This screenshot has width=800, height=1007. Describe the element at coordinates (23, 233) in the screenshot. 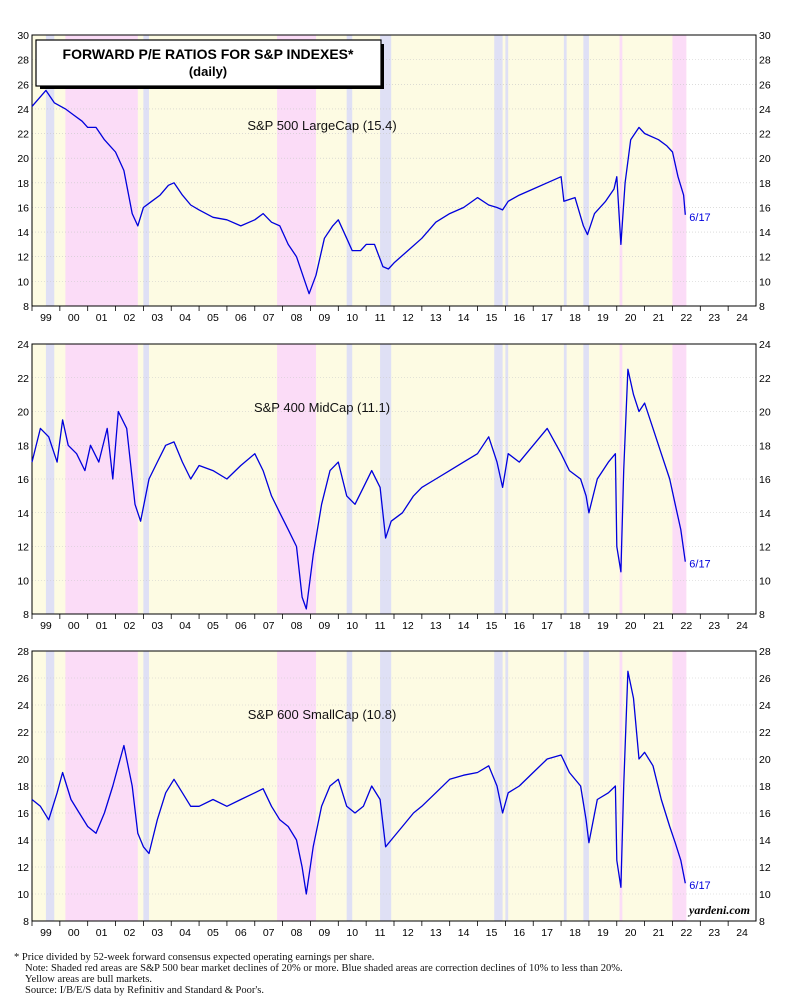

I see `y-tick-label-left: 14` at that location.